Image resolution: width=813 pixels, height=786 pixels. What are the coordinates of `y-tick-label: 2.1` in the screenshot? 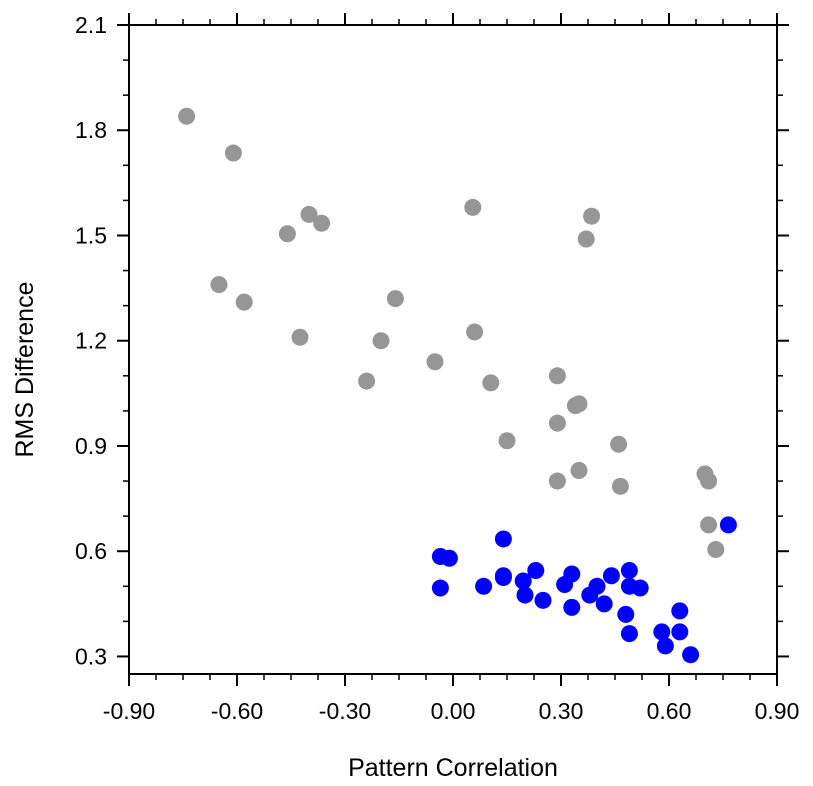 It's located at (91, 25).